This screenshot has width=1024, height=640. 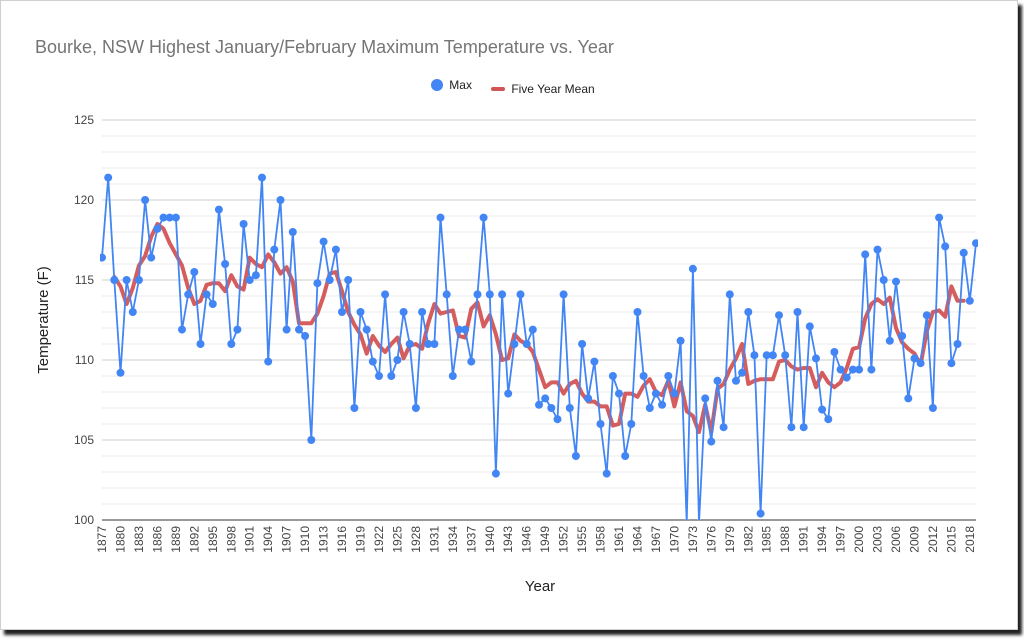 I want to click on legend-item-five-year-mean: Five Year Mean, so click(x=543, y=89).